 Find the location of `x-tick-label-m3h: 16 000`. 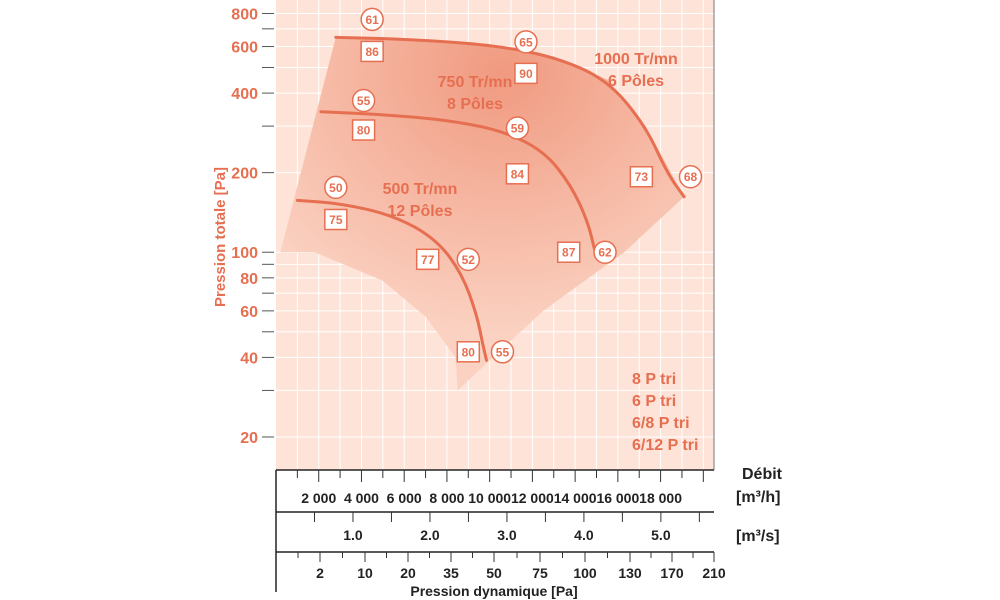

x-tick-label-m3h: 16 000 is located at coordinates (617, 498).